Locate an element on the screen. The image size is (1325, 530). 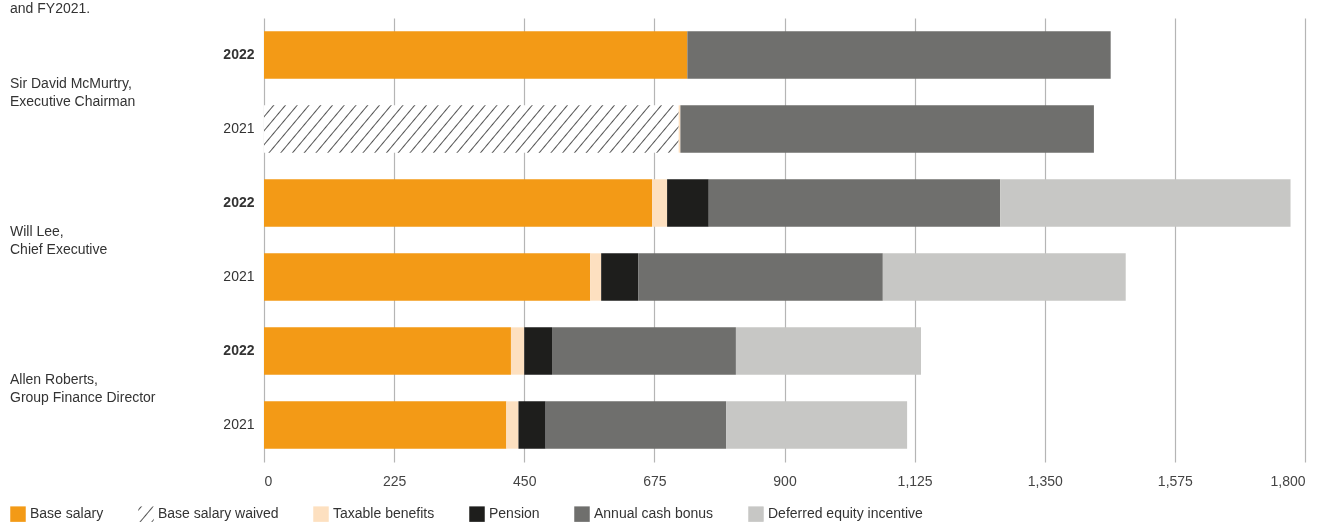
x-tick-label: 0 is located at coordinates (268, 480).